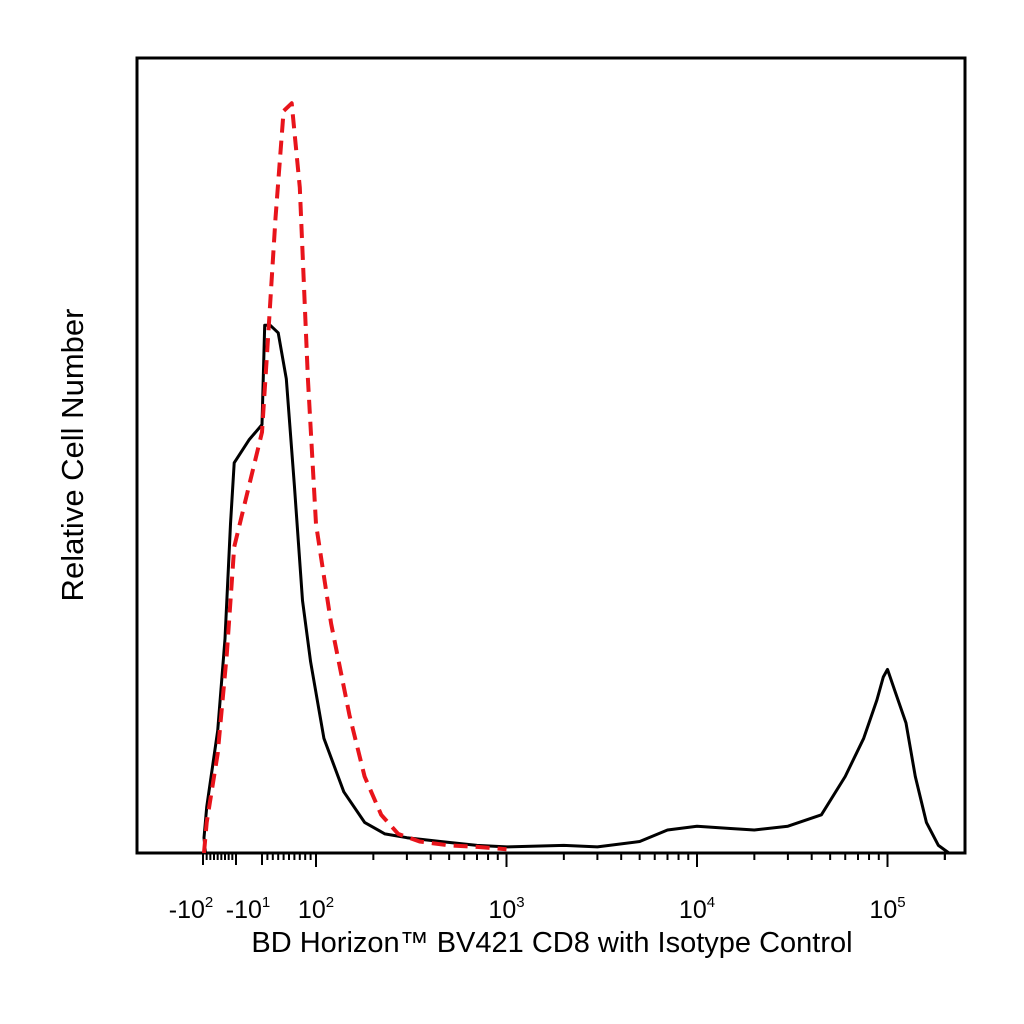 The image size is (1024, 1024). I want to click on x-tick-label: 10⁵, so click(887, 909).